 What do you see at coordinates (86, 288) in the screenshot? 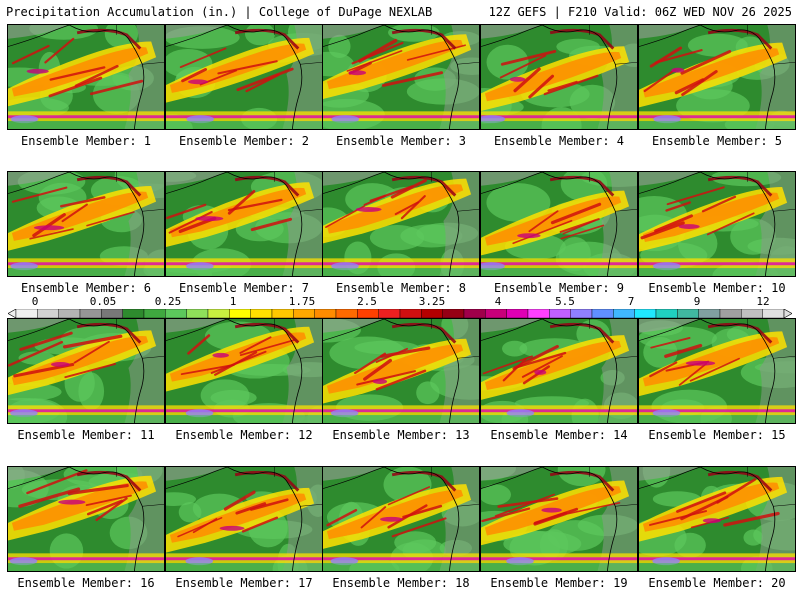
I see `ensemble-member-label: Ensemble Member: 6` at bounding box center [86, 288].